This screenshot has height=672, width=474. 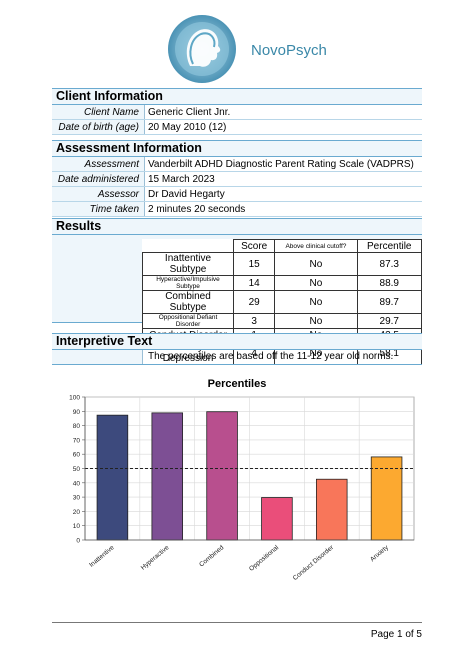 I want to click on score-header: Score, so click(x=254, y=246).